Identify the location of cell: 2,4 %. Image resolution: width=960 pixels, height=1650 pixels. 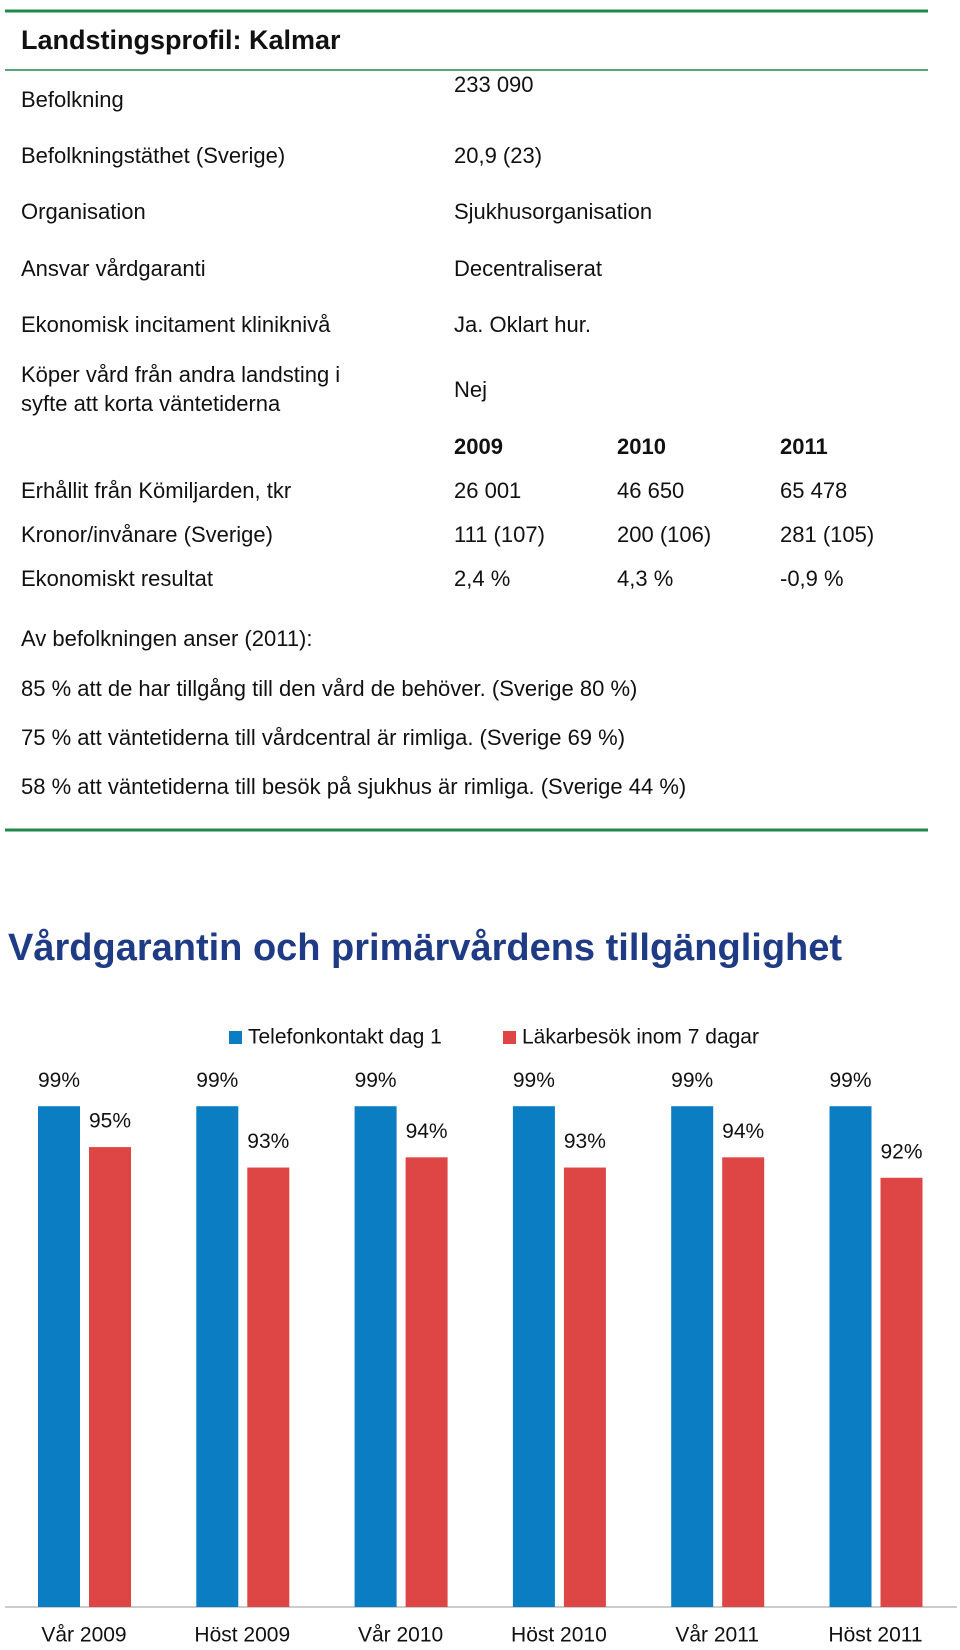
(482, 578).